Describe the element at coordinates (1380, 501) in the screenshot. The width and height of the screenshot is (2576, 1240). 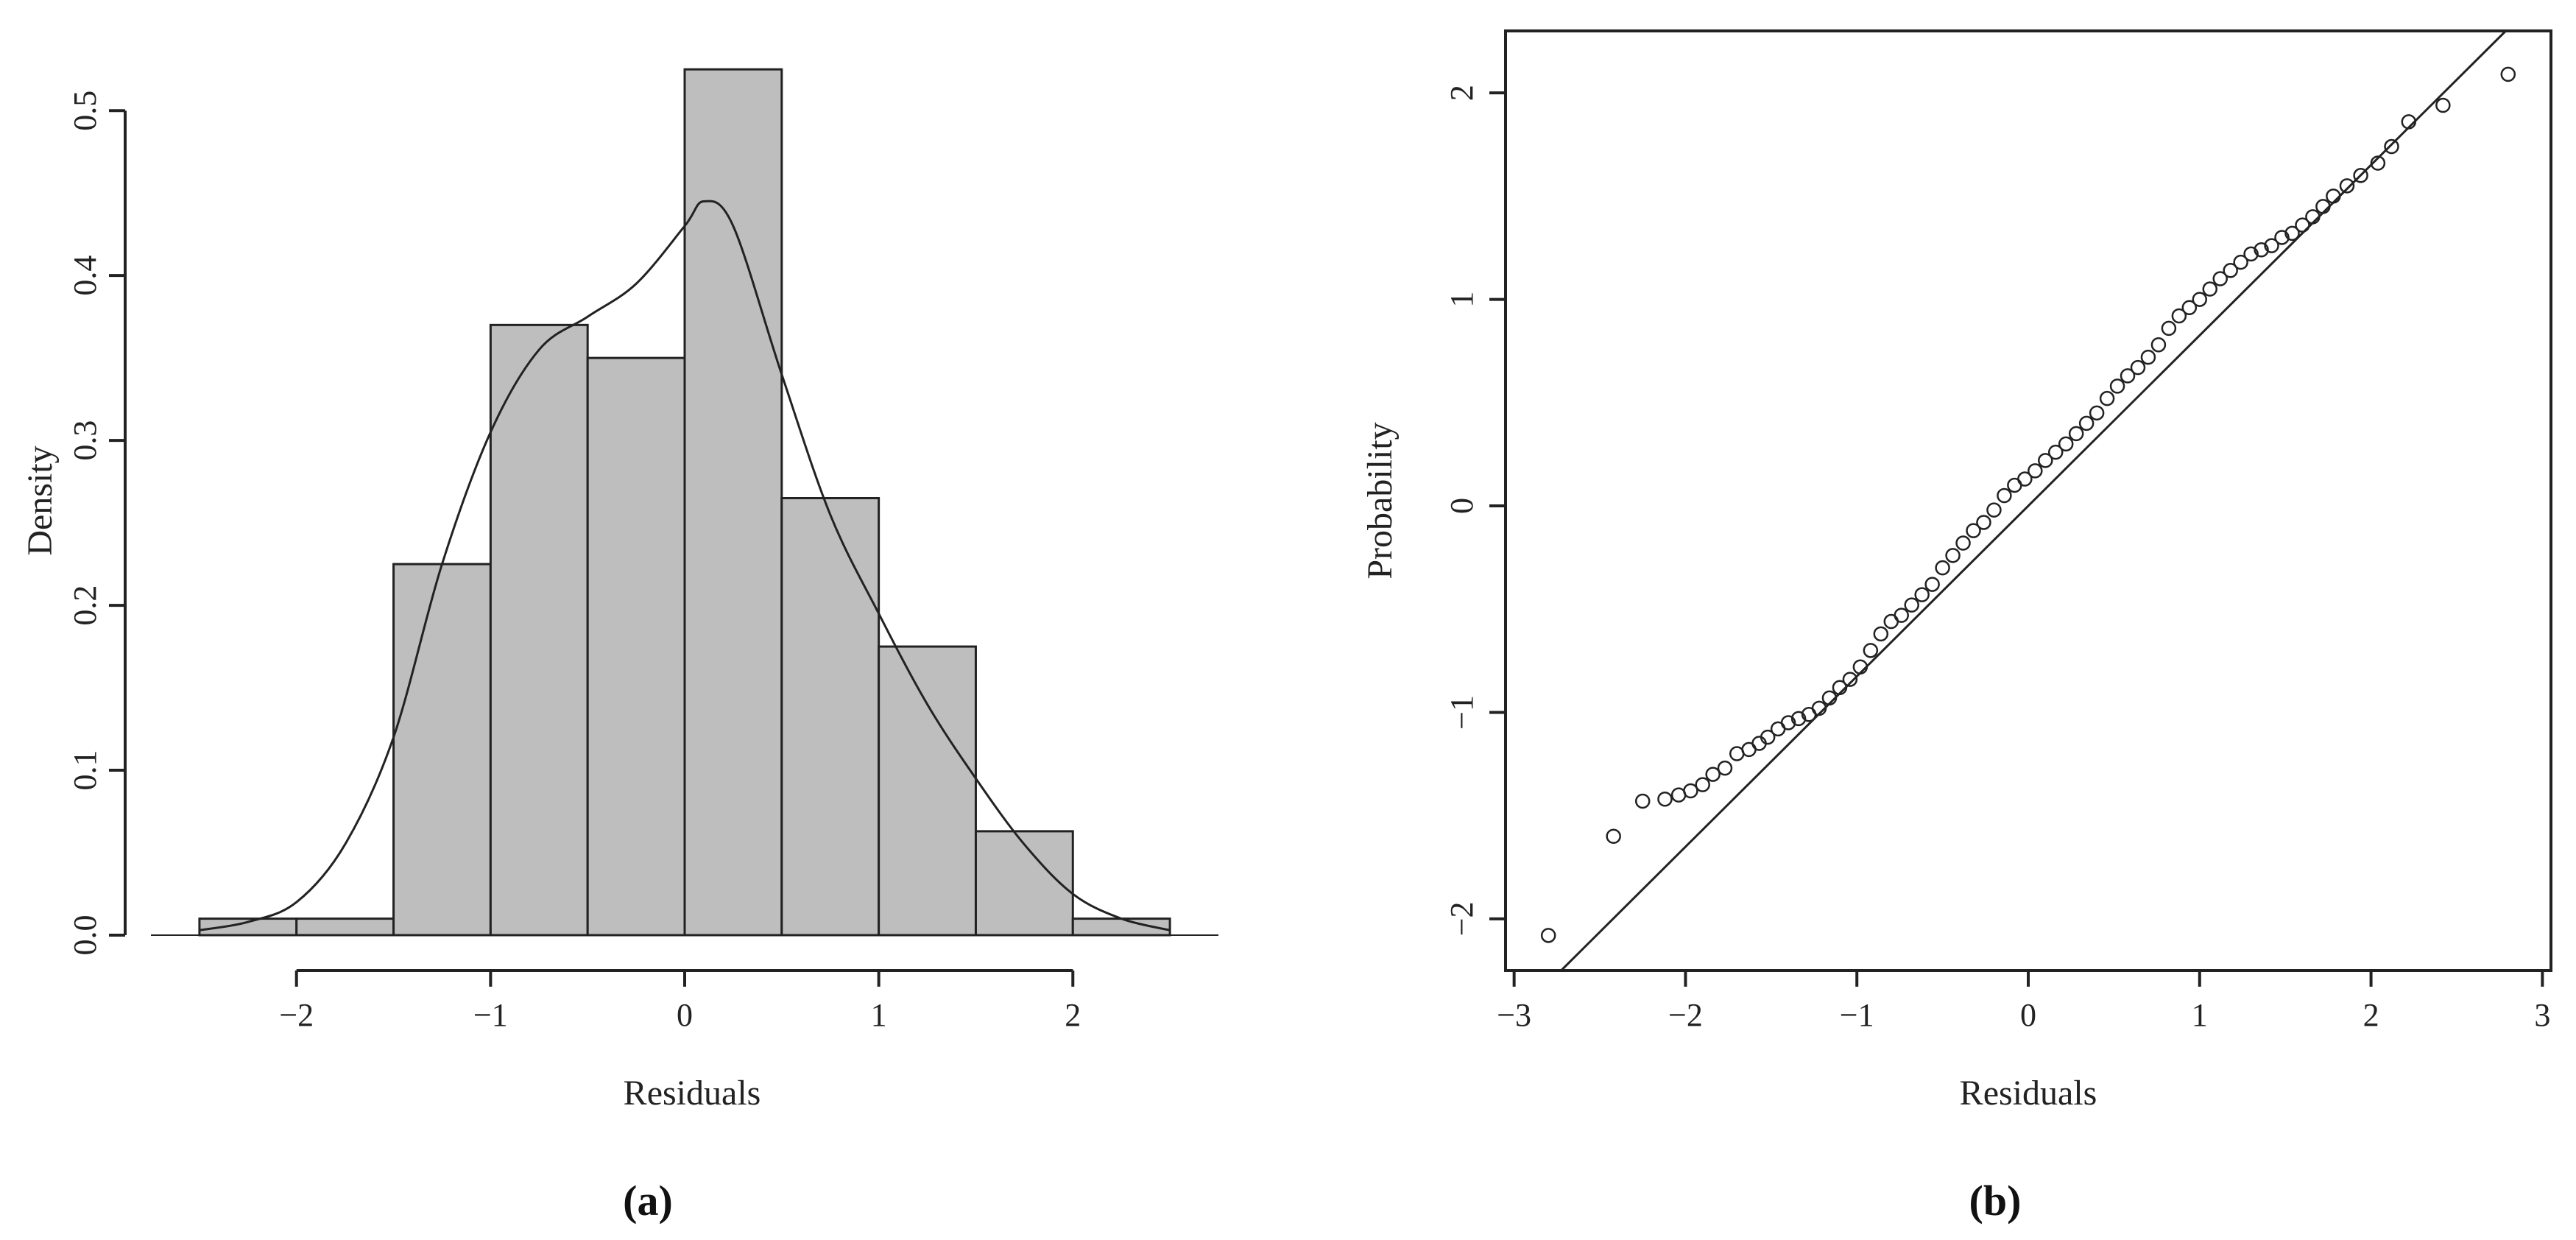
I see `y-axis-title: Probability` at that location.